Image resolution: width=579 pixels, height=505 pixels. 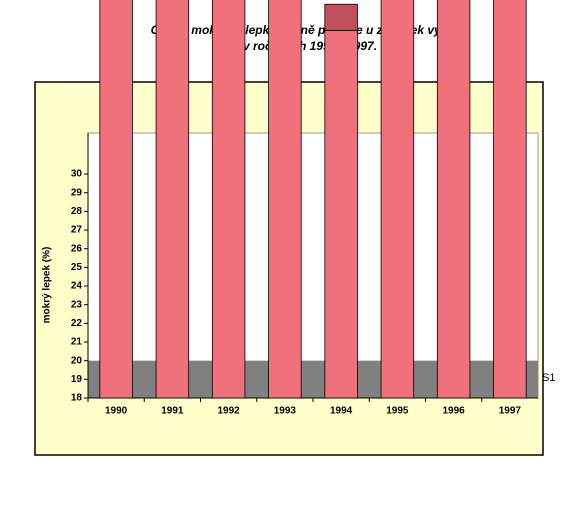 I want to click on y-tick-label: 29, so click(x=77, y=192).